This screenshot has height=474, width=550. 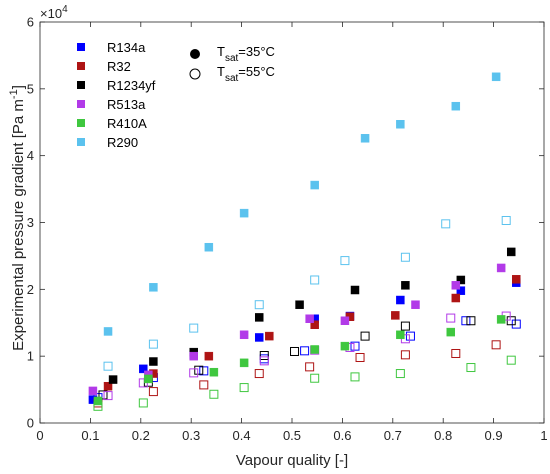 I want to click on y-tick-label: 5, so click(x=30, y=88).